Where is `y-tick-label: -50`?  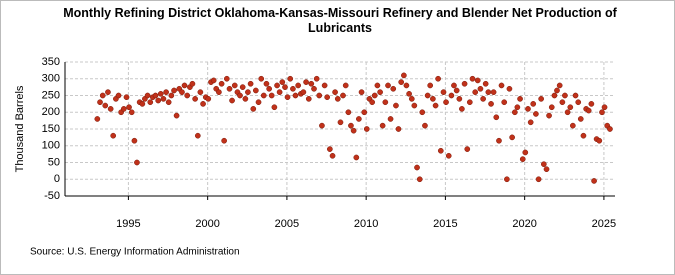 y-tick-label: -50 is located at coordinates (52, 196).